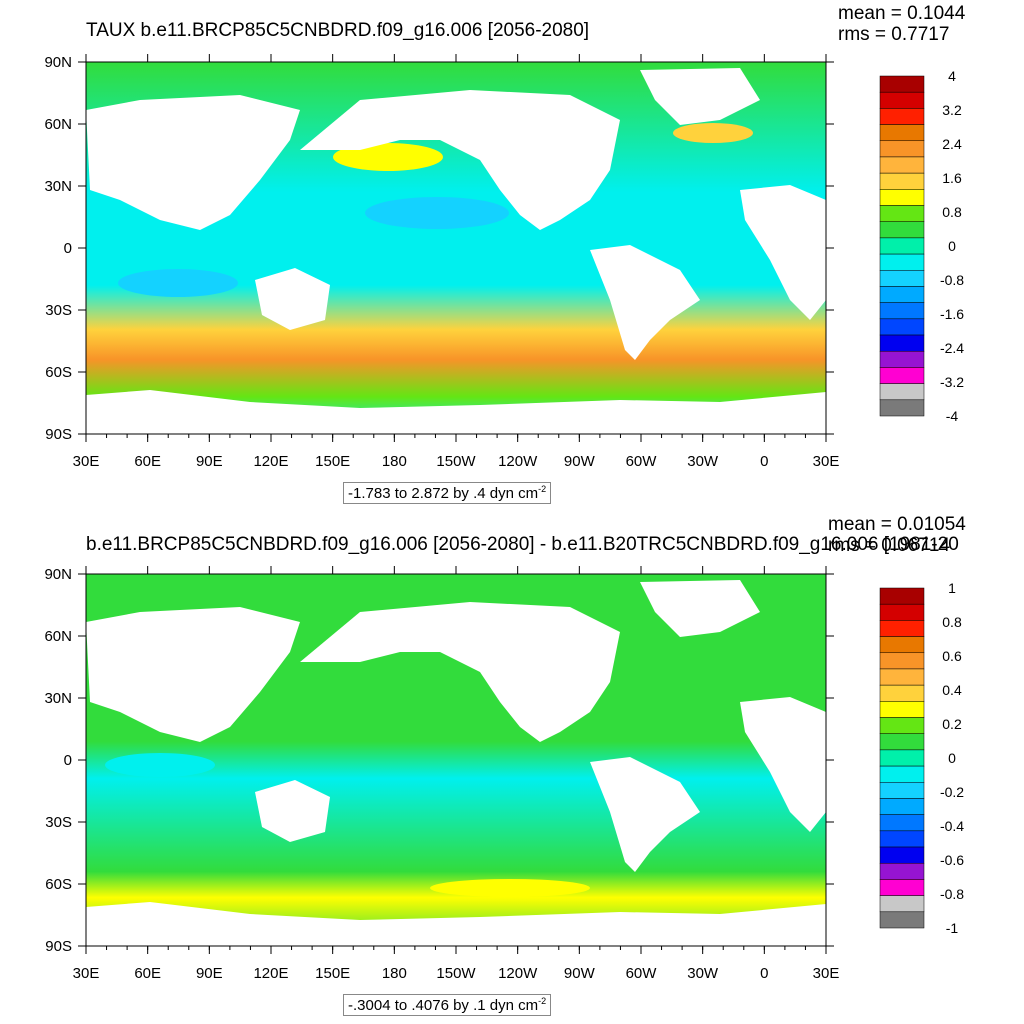  I want to click on panel2-rms: rms = 0.06714, so click(889, 545).